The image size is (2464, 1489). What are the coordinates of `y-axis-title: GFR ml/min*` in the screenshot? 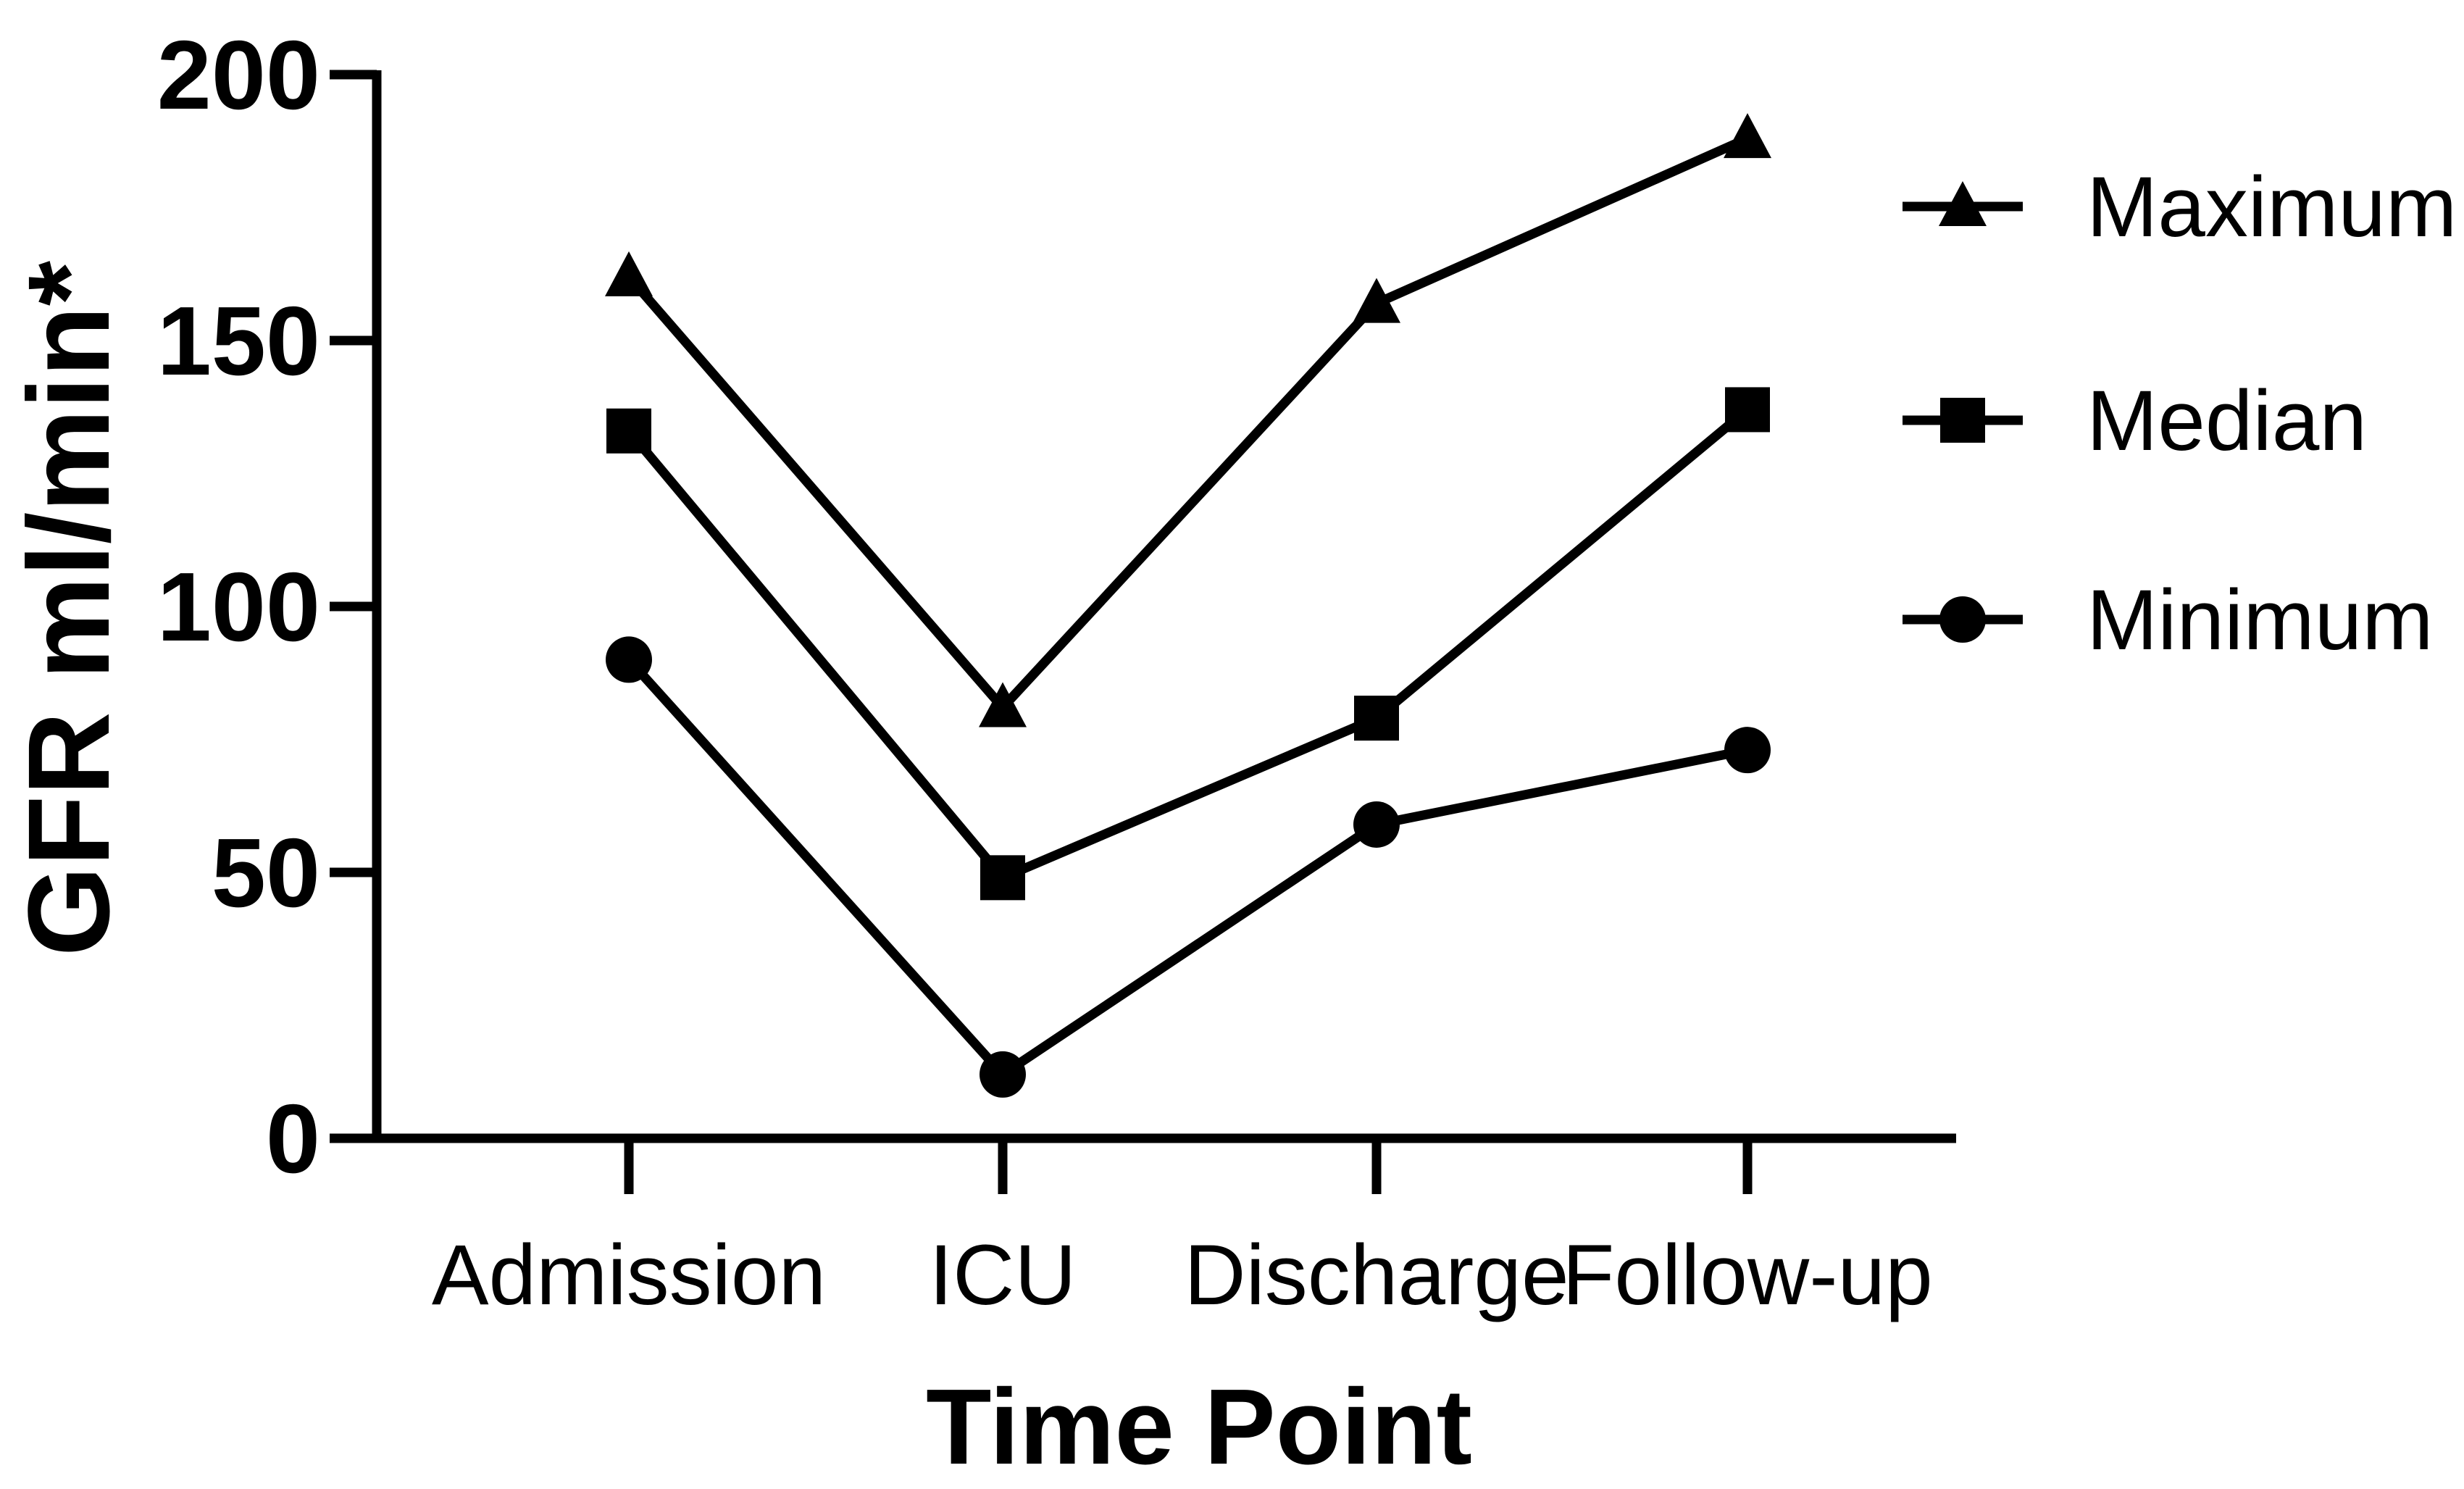 It's located at (68, 608).